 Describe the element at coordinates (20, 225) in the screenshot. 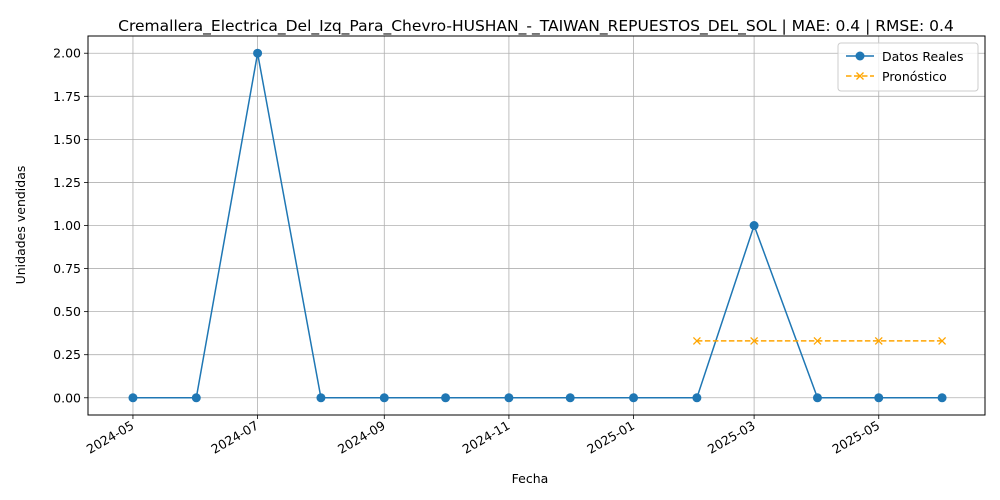

I see `y-axis-label: Unidades vendidas` at that location.